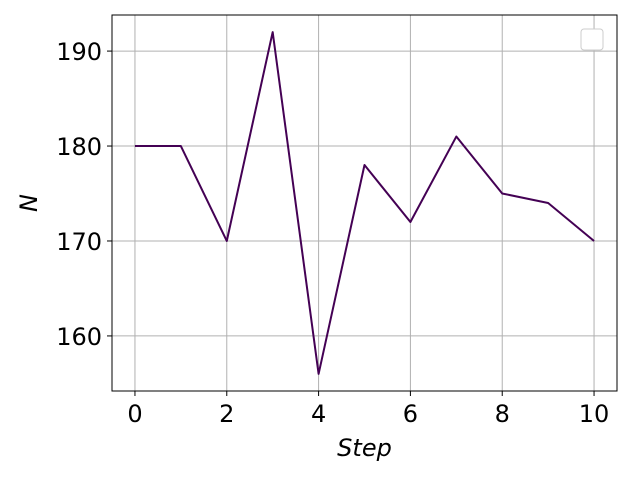 The image size is (640, 480). What do you see at coordinates (226, 414) in the screenshot?
I see `x-tick-label: 2` at bounding box center [226, 414].